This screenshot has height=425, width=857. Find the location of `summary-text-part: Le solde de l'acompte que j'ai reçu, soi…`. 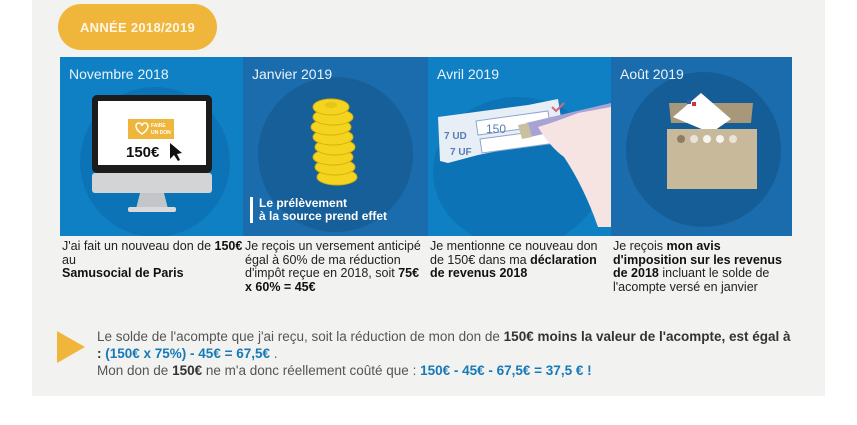

summary-text-part: Le solde de l'acompte que j'ai reçu, soi… is located at coordinates (300, 336).